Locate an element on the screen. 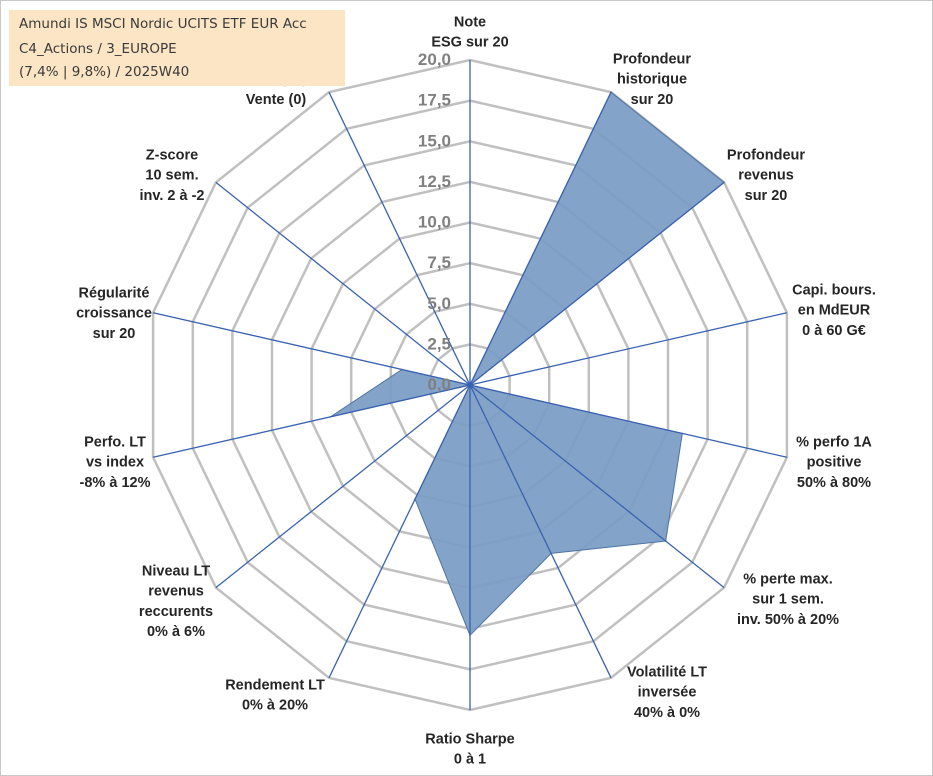  axis-label-line: Rendement LT is located at coordinates (275, 685).